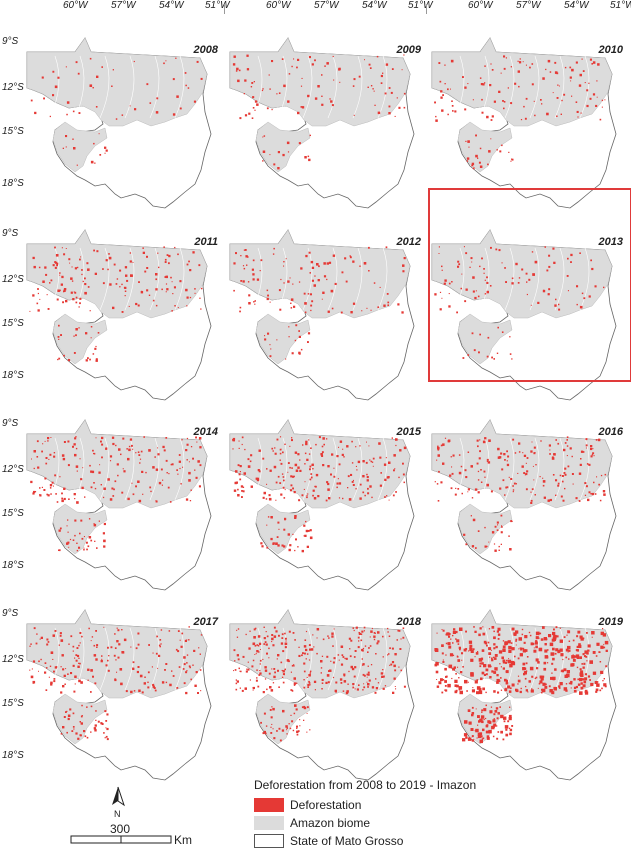 Image resolution: width=631 pixels, height=850 pixels. What do you see at coordinates (171, 5) in the screenshot?
I see `longitude-label: 54°W` at bounding box center [171, 5].